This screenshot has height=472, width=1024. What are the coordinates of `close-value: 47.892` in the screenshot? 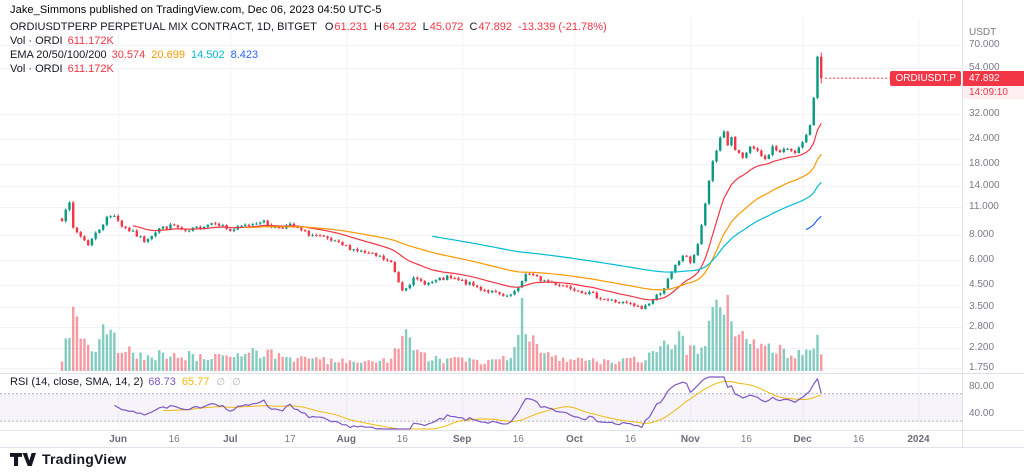 It's located at (495, 27).